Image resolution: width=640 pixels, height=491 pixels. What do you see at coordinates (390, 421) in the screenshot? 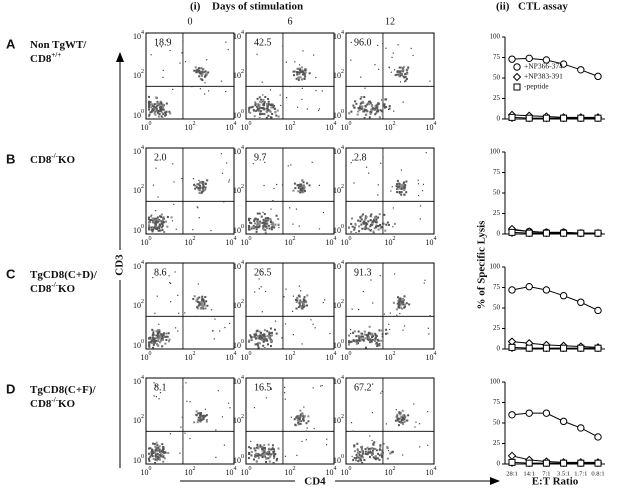
I see `flow-plot: 67.2` at bounding box center [390, 421].